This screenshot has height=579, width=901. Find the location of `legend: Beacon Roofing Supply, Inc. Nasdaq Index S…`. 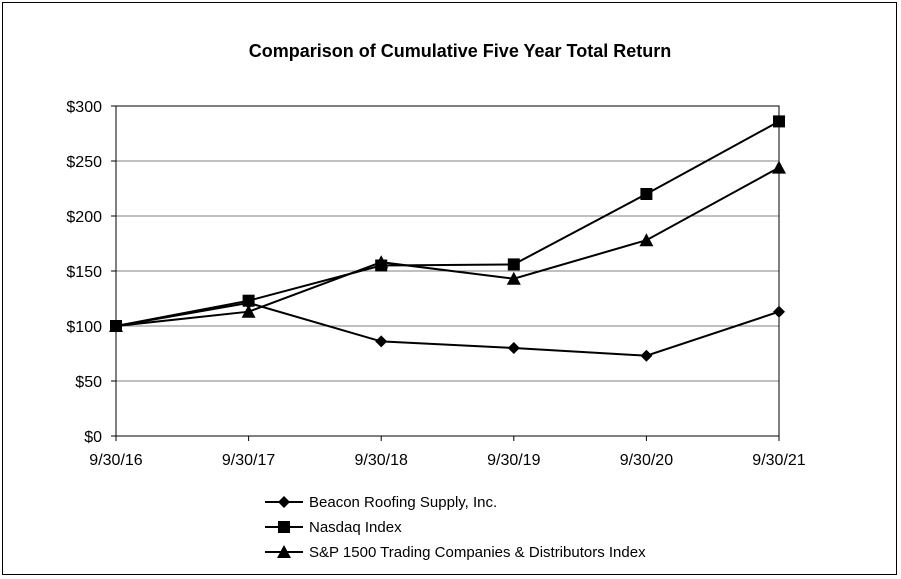

legend: Beacon Roofing Supply, Inc. Nasdaq Index S… is located at coordinates (455, 527).